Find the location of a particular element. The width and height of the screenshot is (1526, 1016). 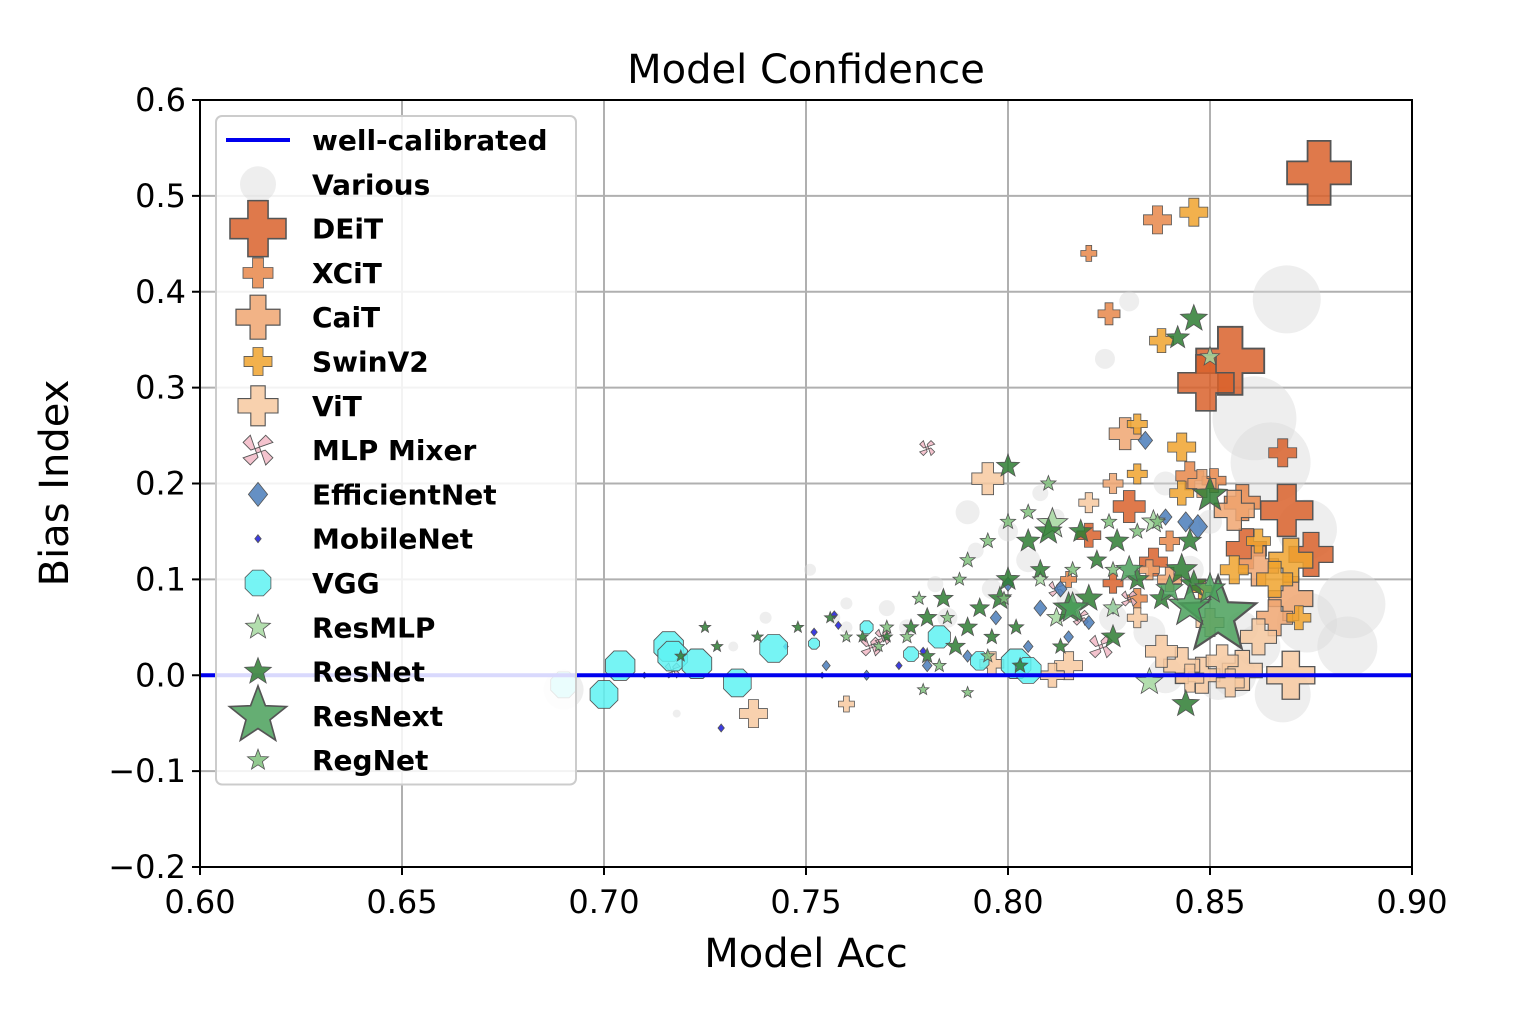

x-tick-label: 0.60 is located at coordinates (199, 902).